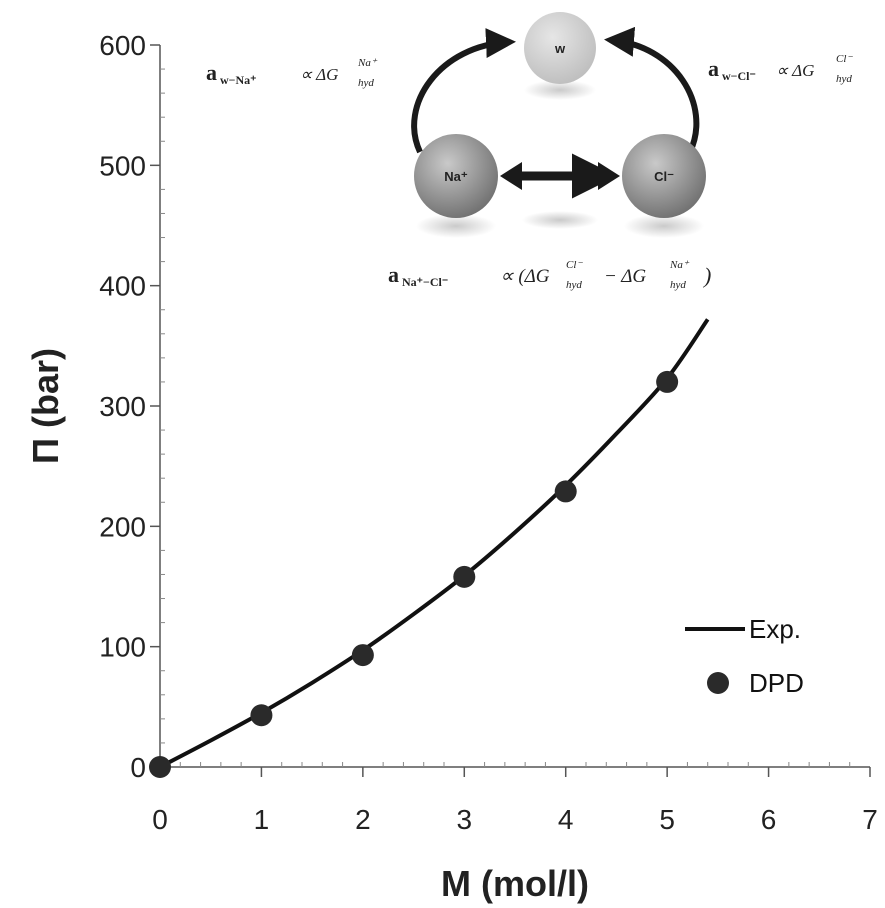 The width and height of the screenshot is (885, 908). I want to click on equation-w-na: a w−Na⁺ ∝ ΔG Na⁺ hyd, so click(292, 73).